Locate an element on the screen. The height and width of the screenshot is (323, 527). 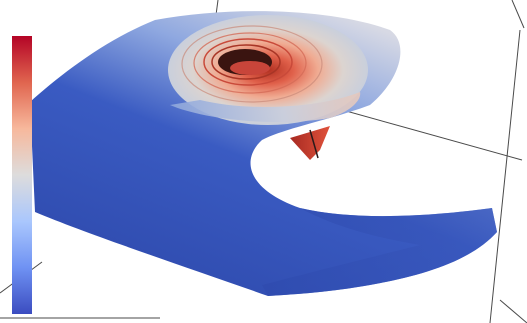
vortex-fin-edge is located at coordinates (314, 144).